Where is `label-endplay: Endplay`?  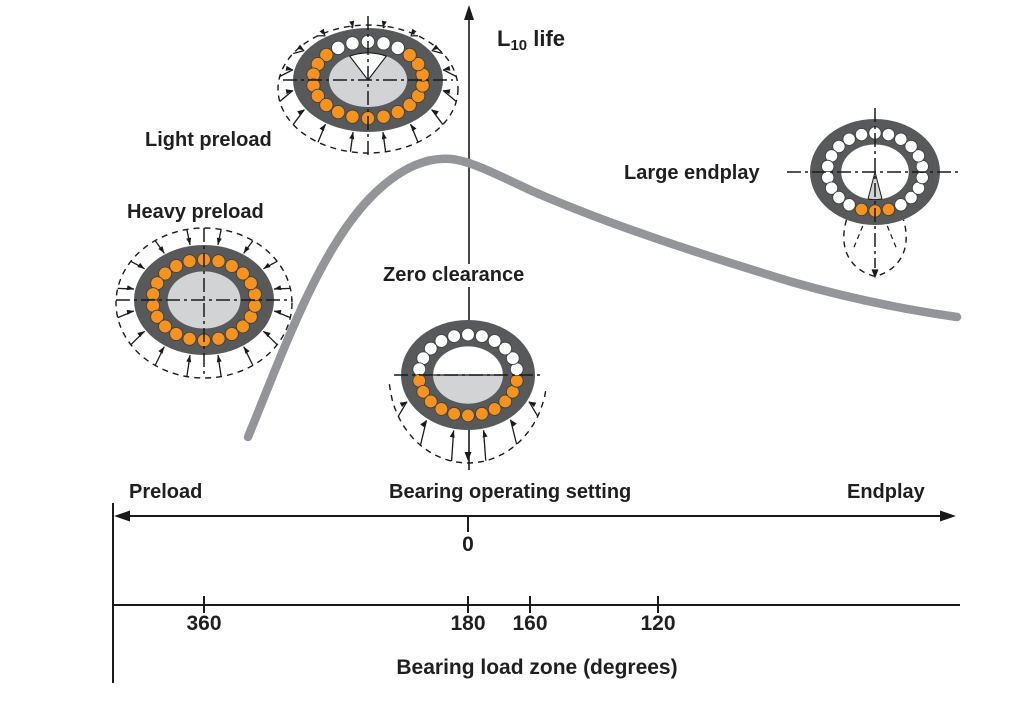 label-endplay: Endplay is located at coordinates (886, 492).